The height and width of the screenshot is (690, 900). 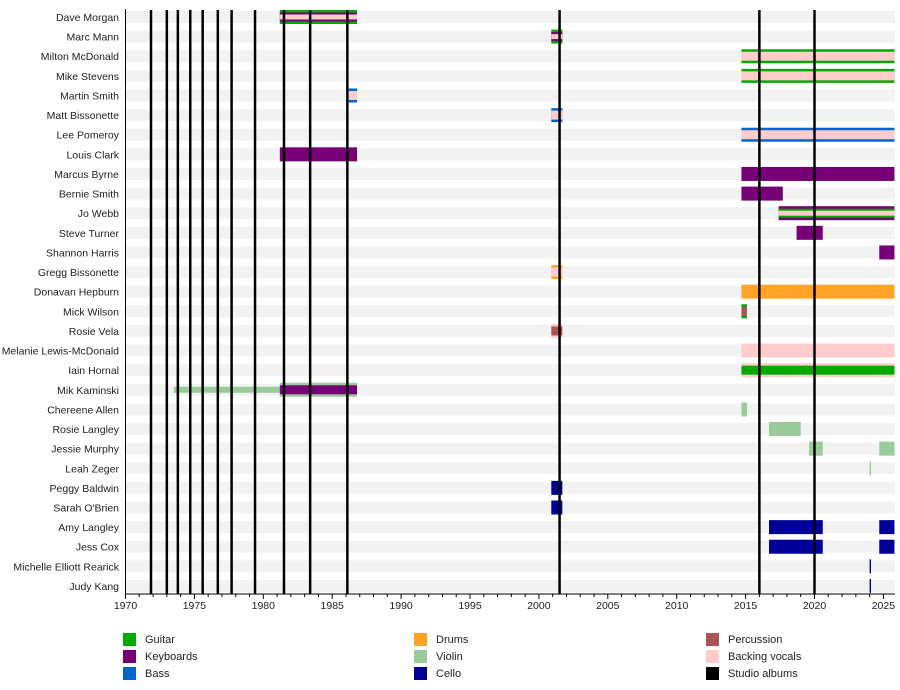 What do you see at coordinates (441, 639) in the screenshot?
I see `legend-item-drums: Drums` at bounding box center [441, 639].